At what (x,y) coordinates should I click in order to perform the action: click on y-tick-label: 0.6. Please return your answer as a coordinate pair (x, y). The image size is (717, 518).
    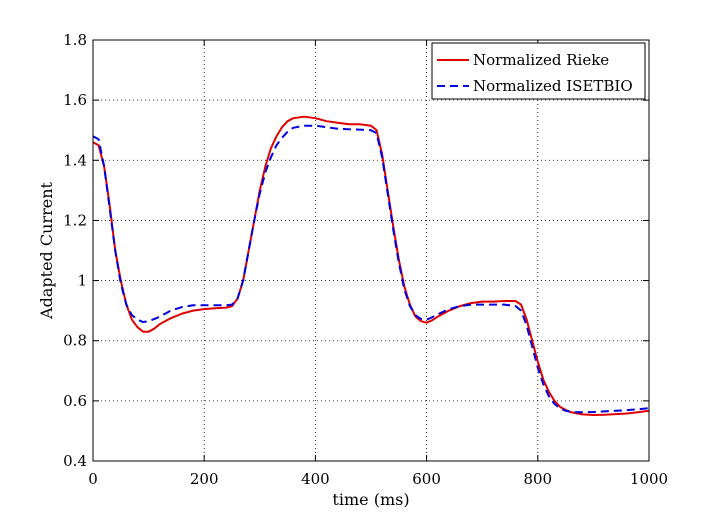
    Looking at the image, I should click on (75, 401).